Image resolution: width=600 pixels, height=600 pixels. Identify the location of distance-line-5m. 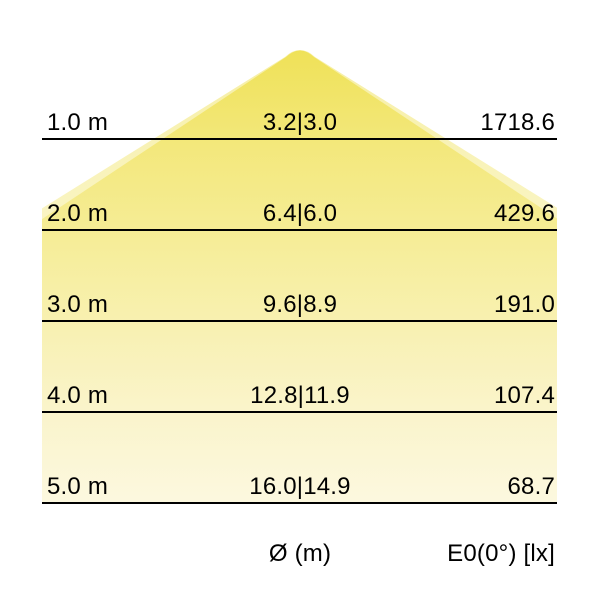
(299, 503).